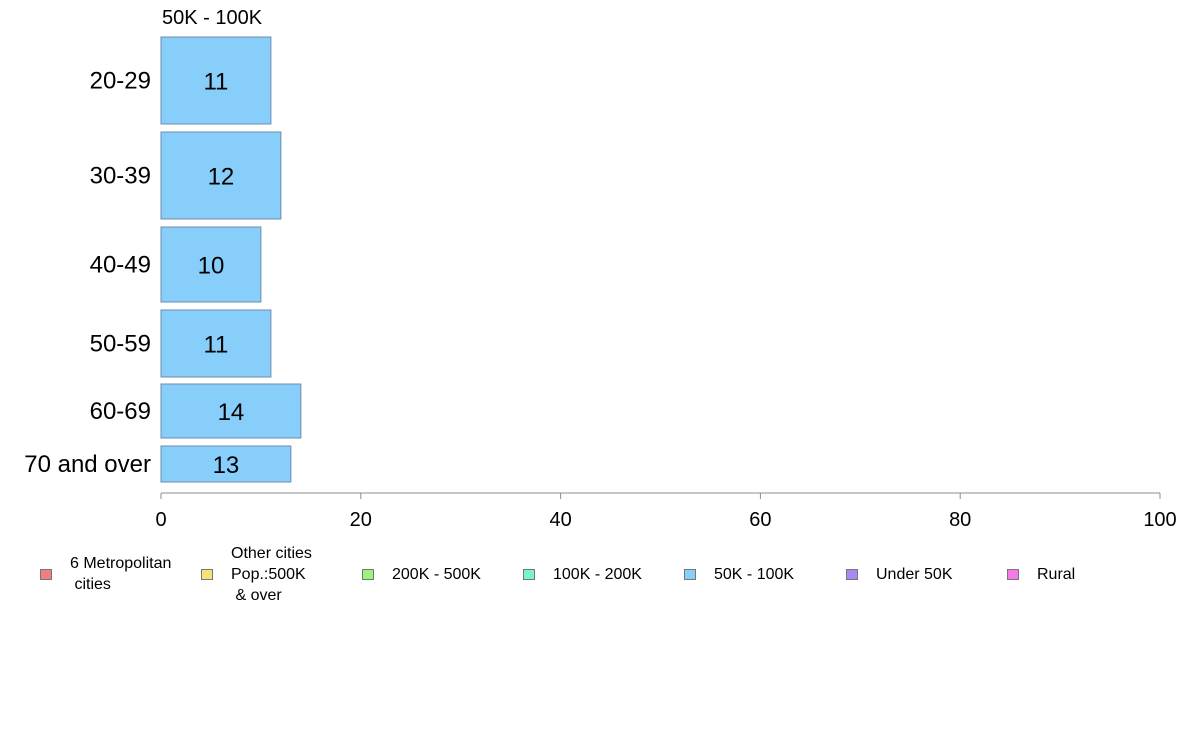  Describe the element at coordinates (212, 18) in the screenshot. I see `chart-title: 50K - 100K` at that location.